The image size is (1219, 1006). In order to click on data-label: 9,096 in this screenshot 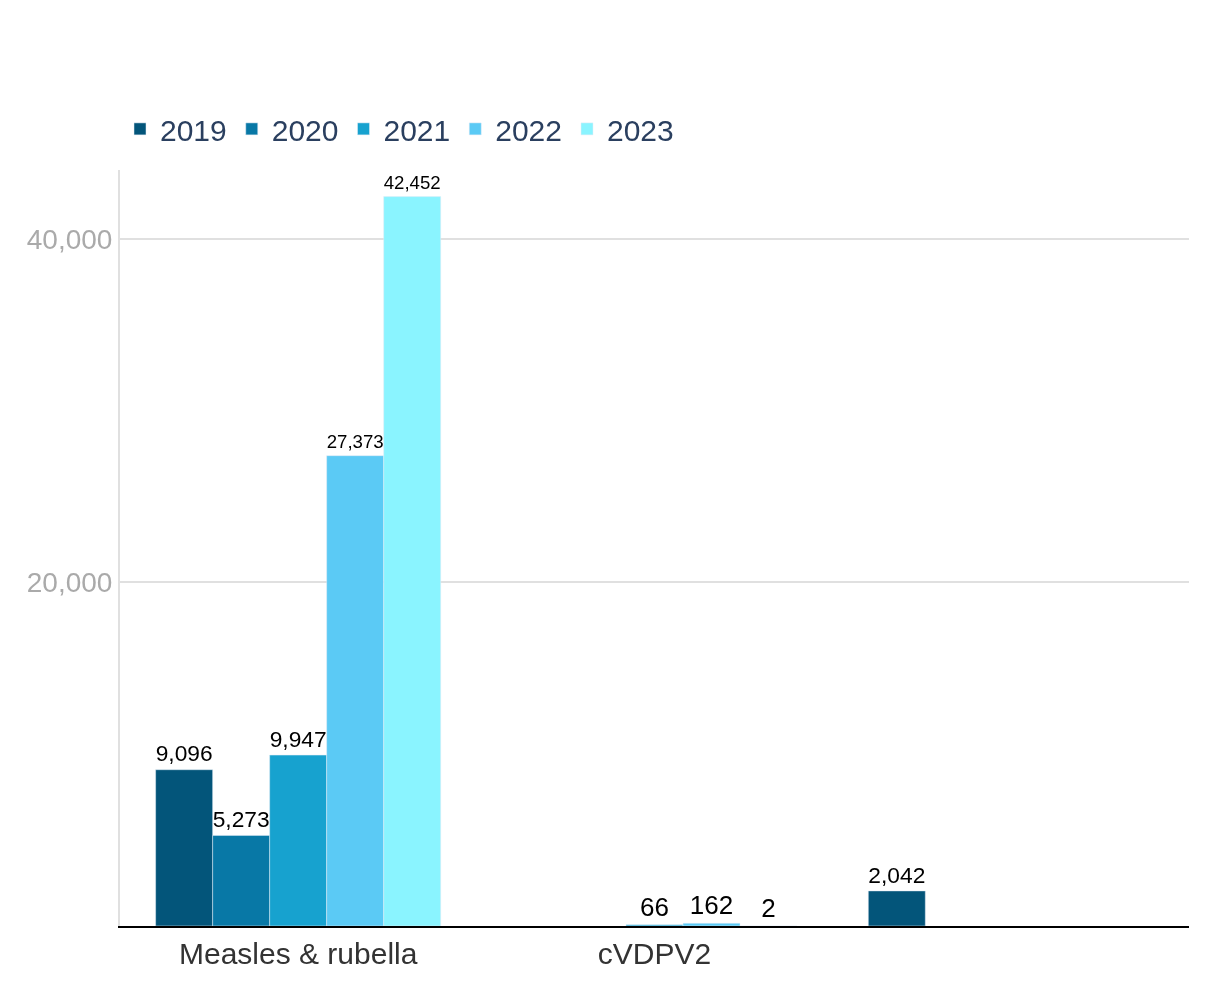, I will do `click(184, 753)`.